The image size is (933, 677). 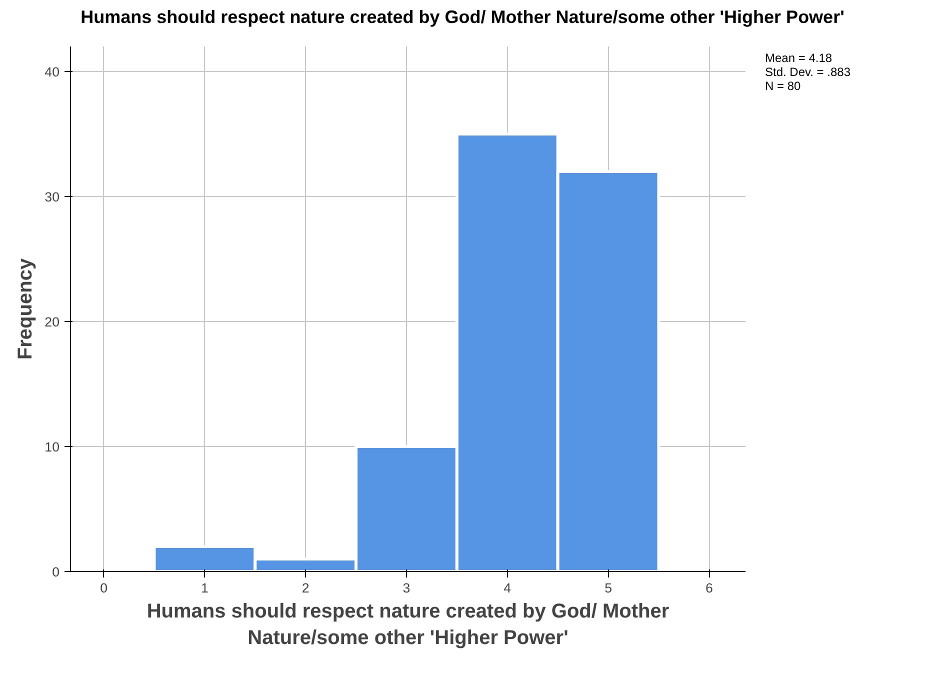 What do you see at coordinates (462, 17) in the screenshot?
I see `chart-title: Humans should respect nature created by God/ Mother Nature/some other 'Higher Power'` at bounding box center [462, 17].